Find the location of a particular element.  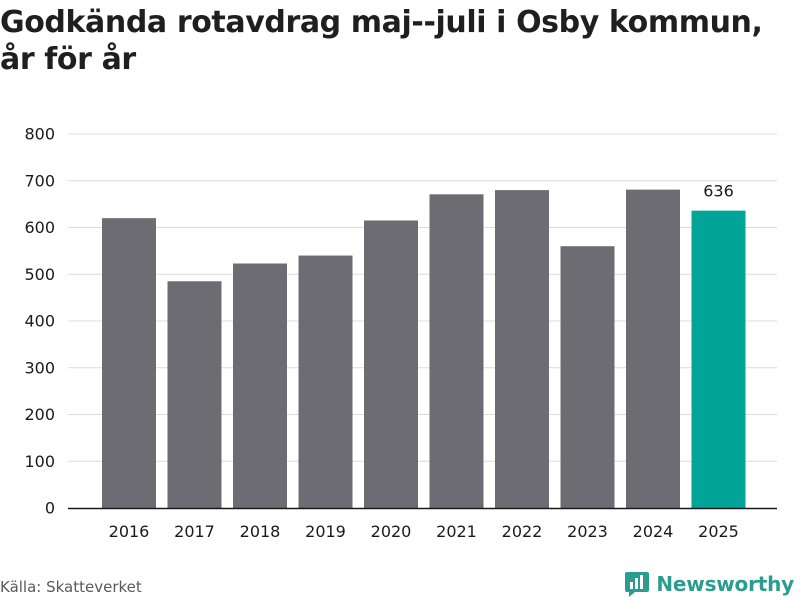

brand-name: Newsworthy is located at coordinates (725, 584).